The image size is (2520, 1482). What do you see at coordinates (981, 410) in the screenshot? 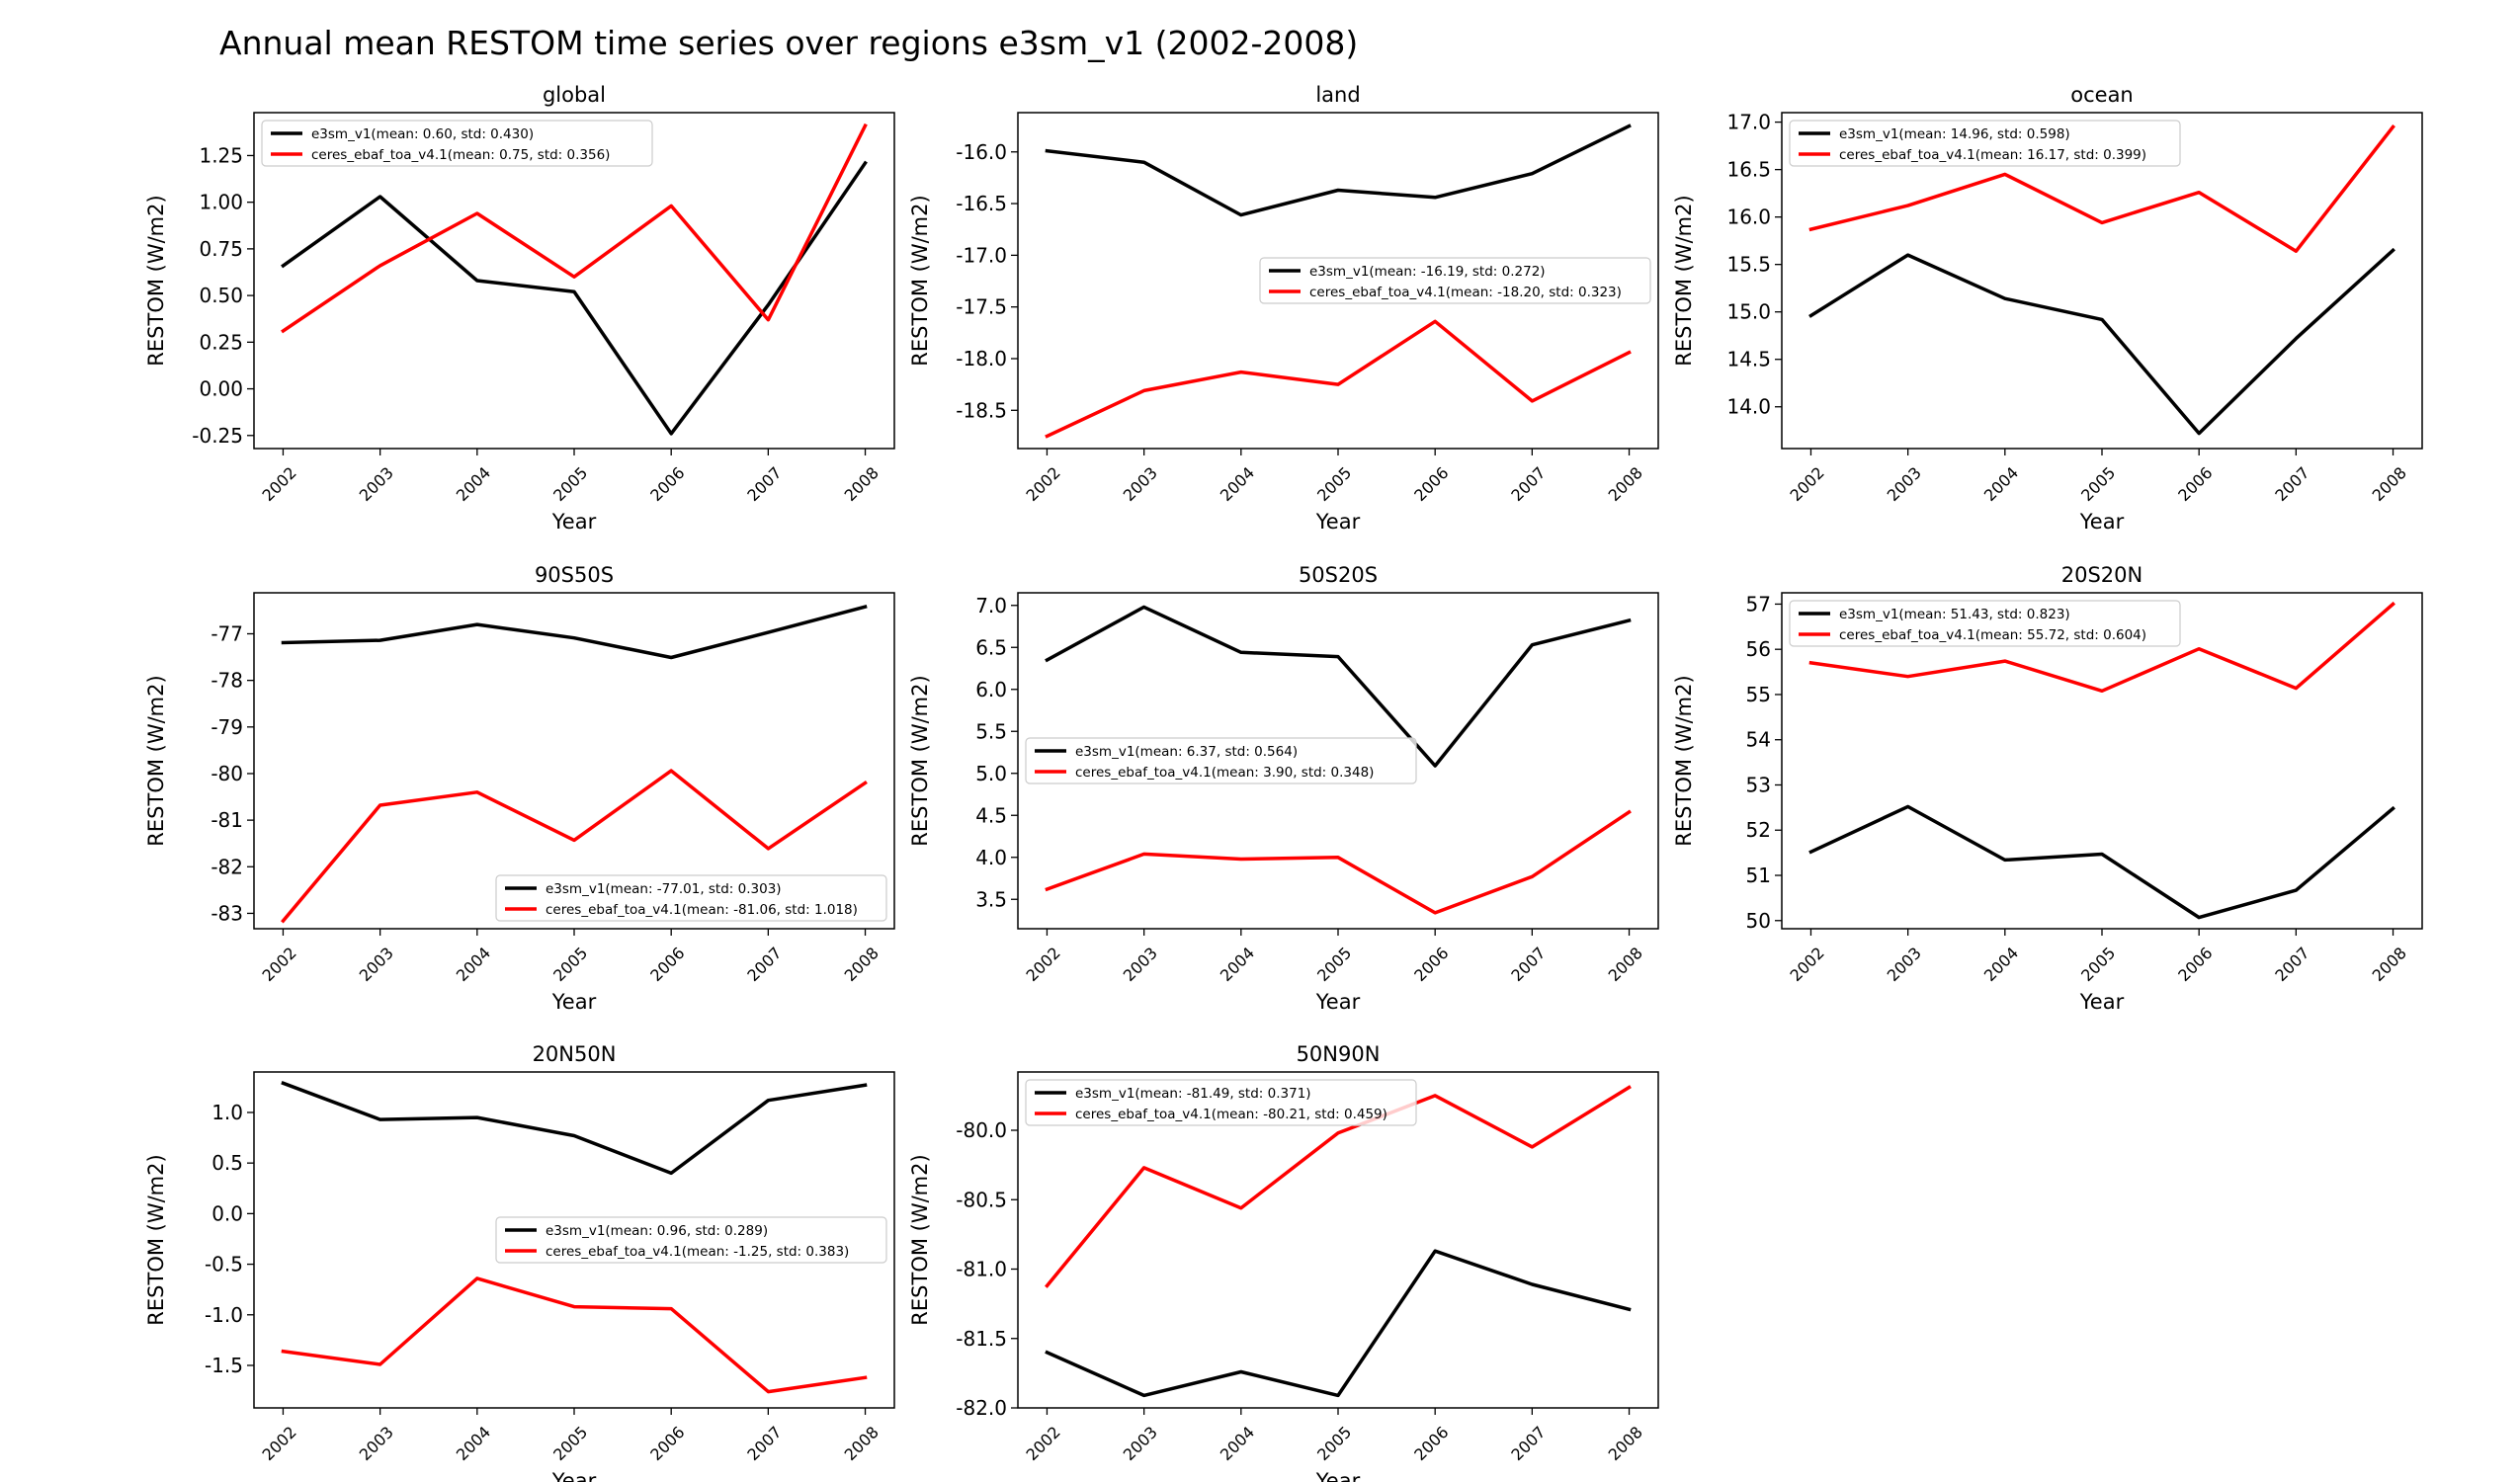
I see `y-tick-label: -18.5` at bounding box center [981, 410].